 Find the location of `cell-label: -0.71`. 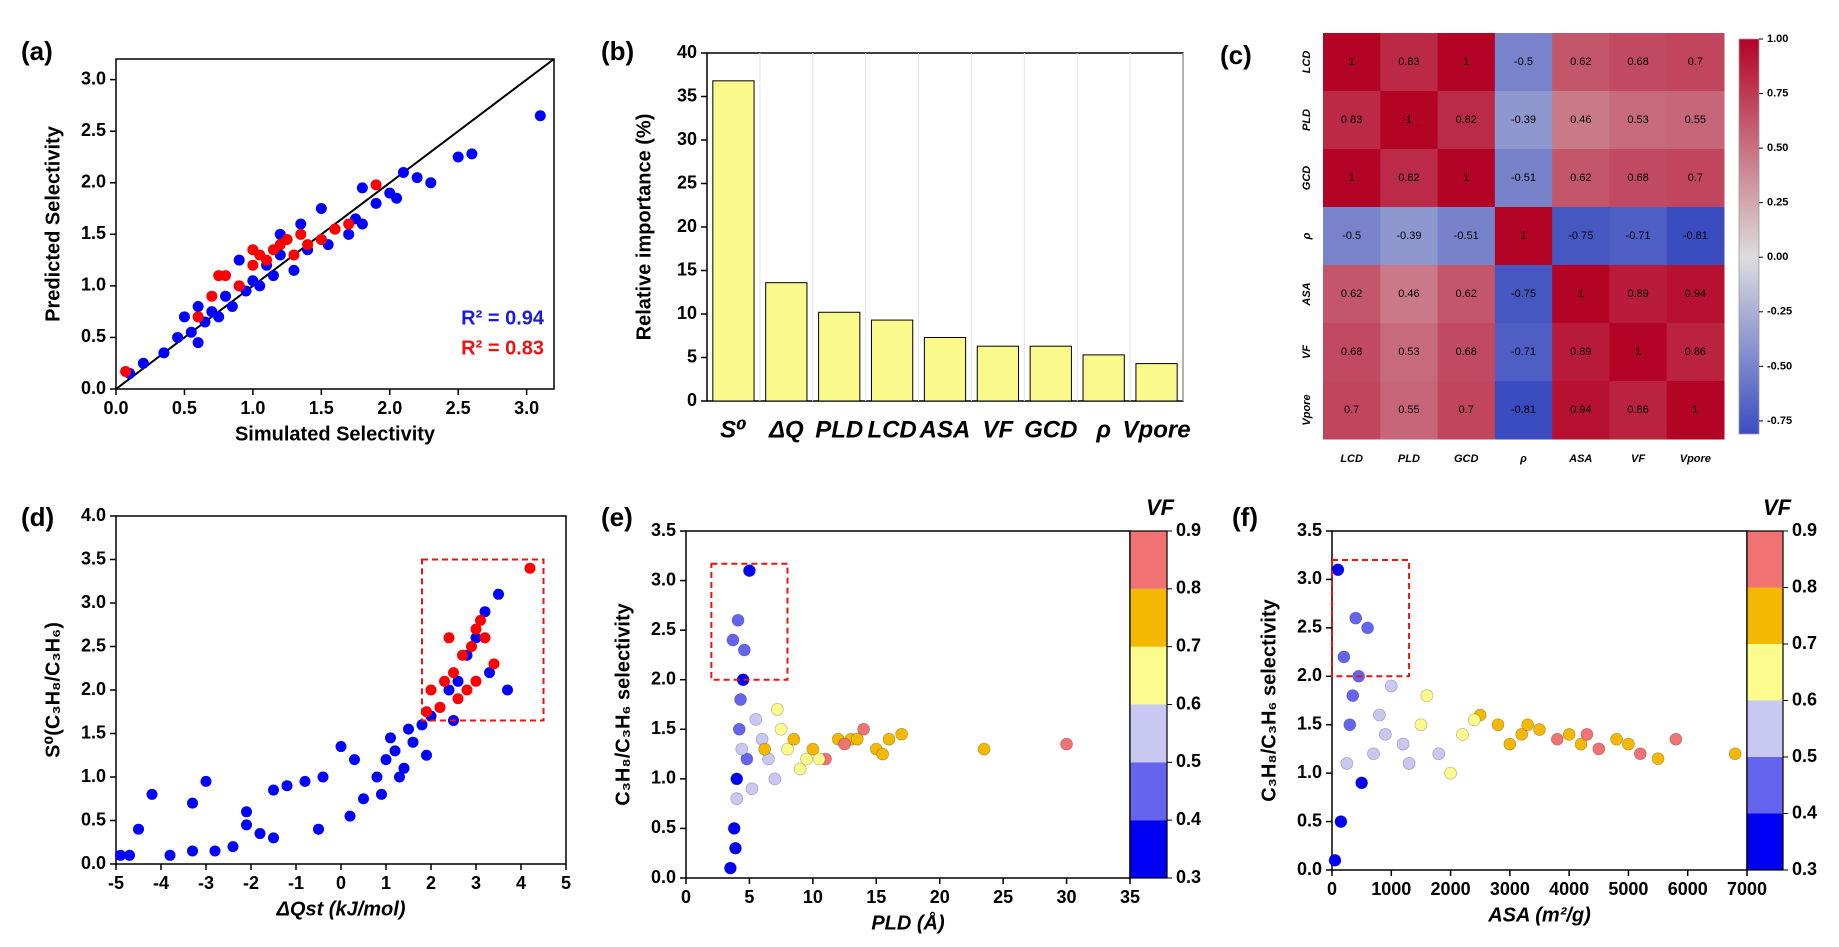

cell-label: -0.71 is located at coordinates (1638, 236).